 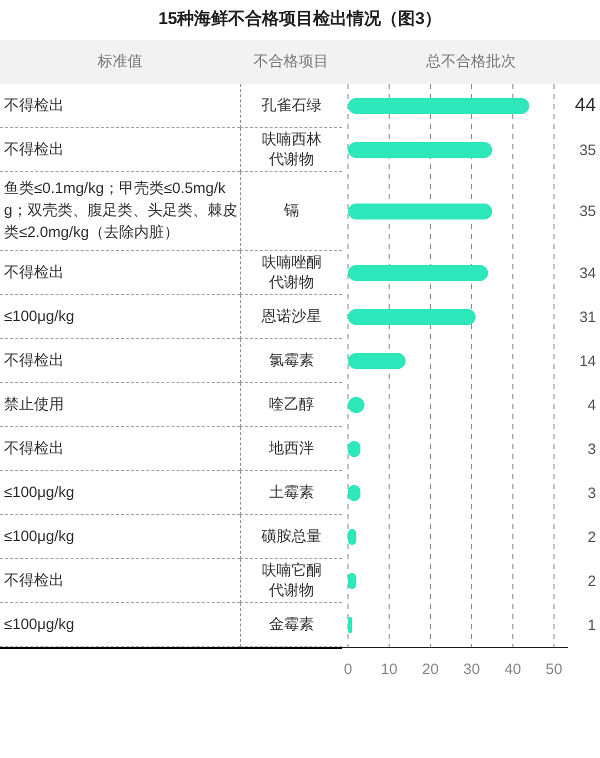 I want to click on text: 标准值, so click(x=120, y=62).